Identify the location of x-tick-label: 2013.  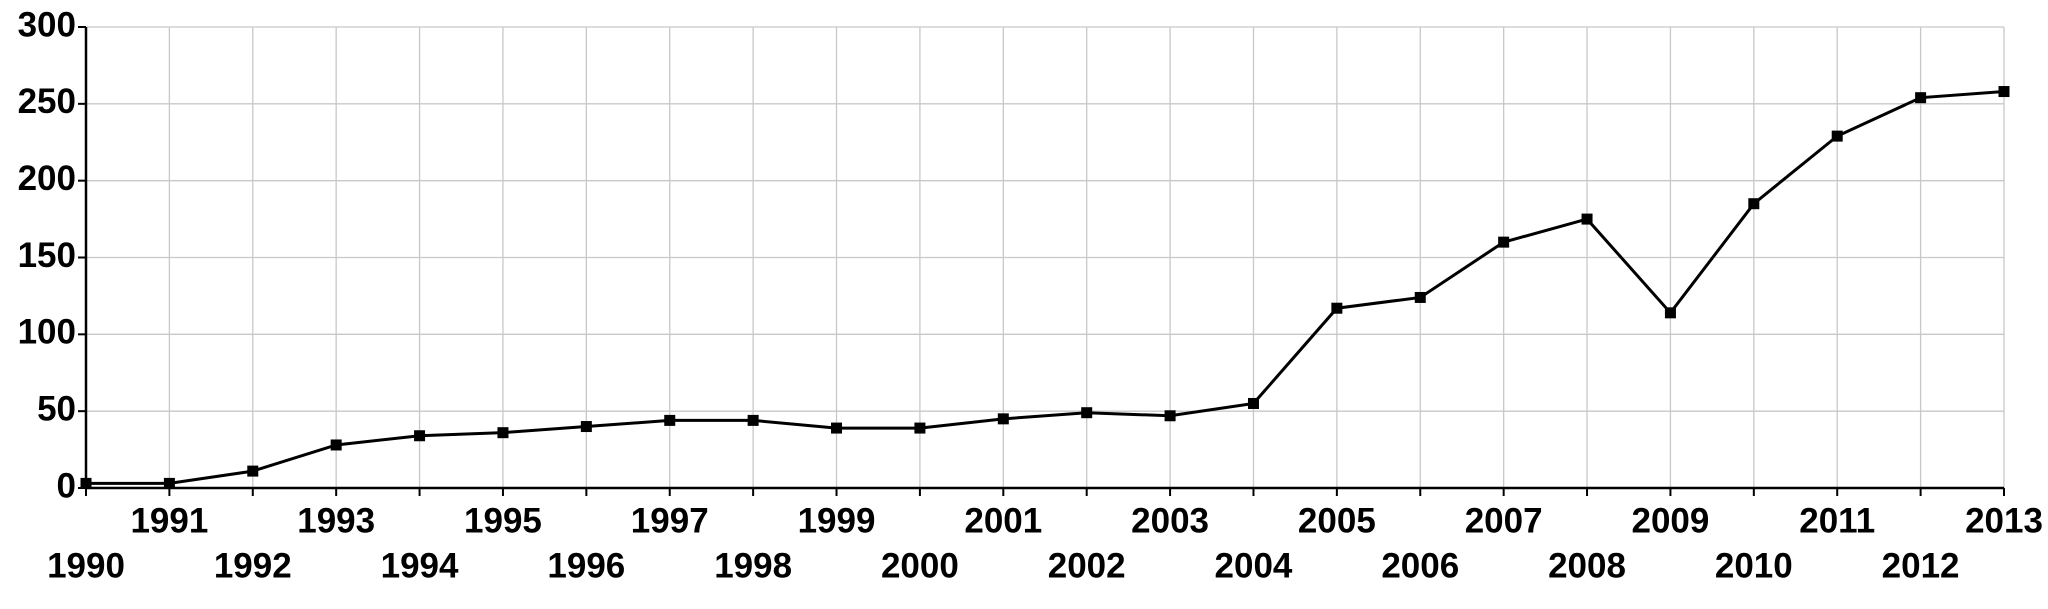
(2004, 520).